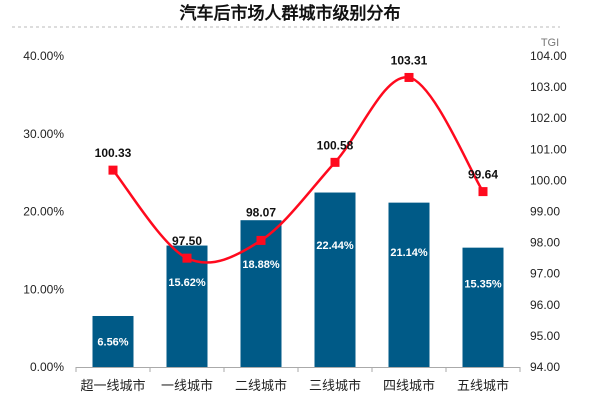 The width and height of the screenshot is (600, 400). What do you see at coordinates (409, 385) in the screenshot?
I see `x-tick-label: 四线城市` at bounding box center [409, 385].